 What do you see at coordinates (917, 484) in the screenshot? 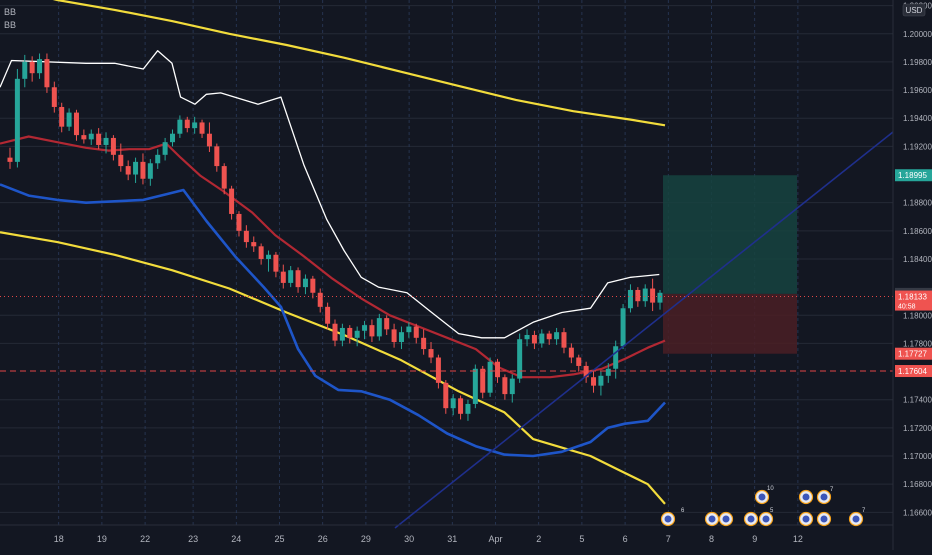
I see `price-tick-label: 1.16800` at bounding box center [917, 484].